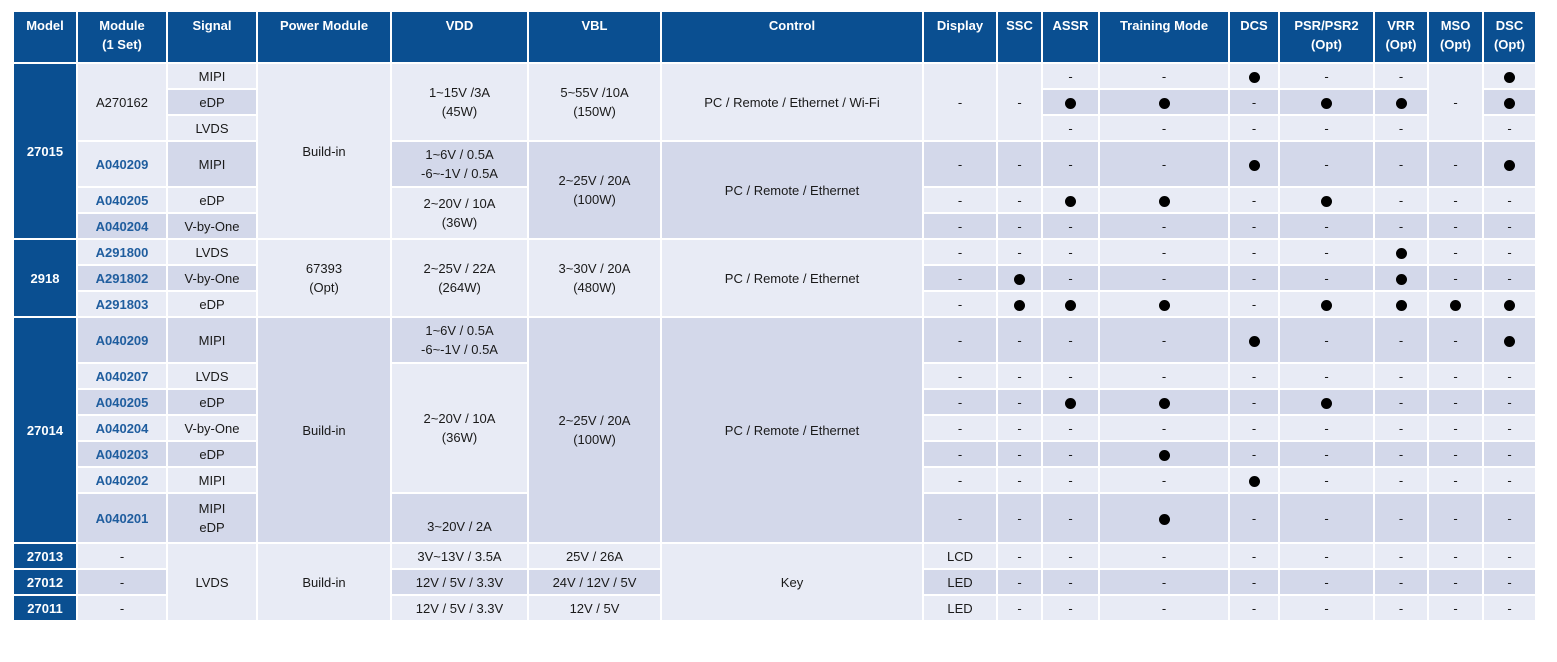  Describe the element at coordinates (45, 582) in the screenshot. I see `model-cell: 27012` at that location.